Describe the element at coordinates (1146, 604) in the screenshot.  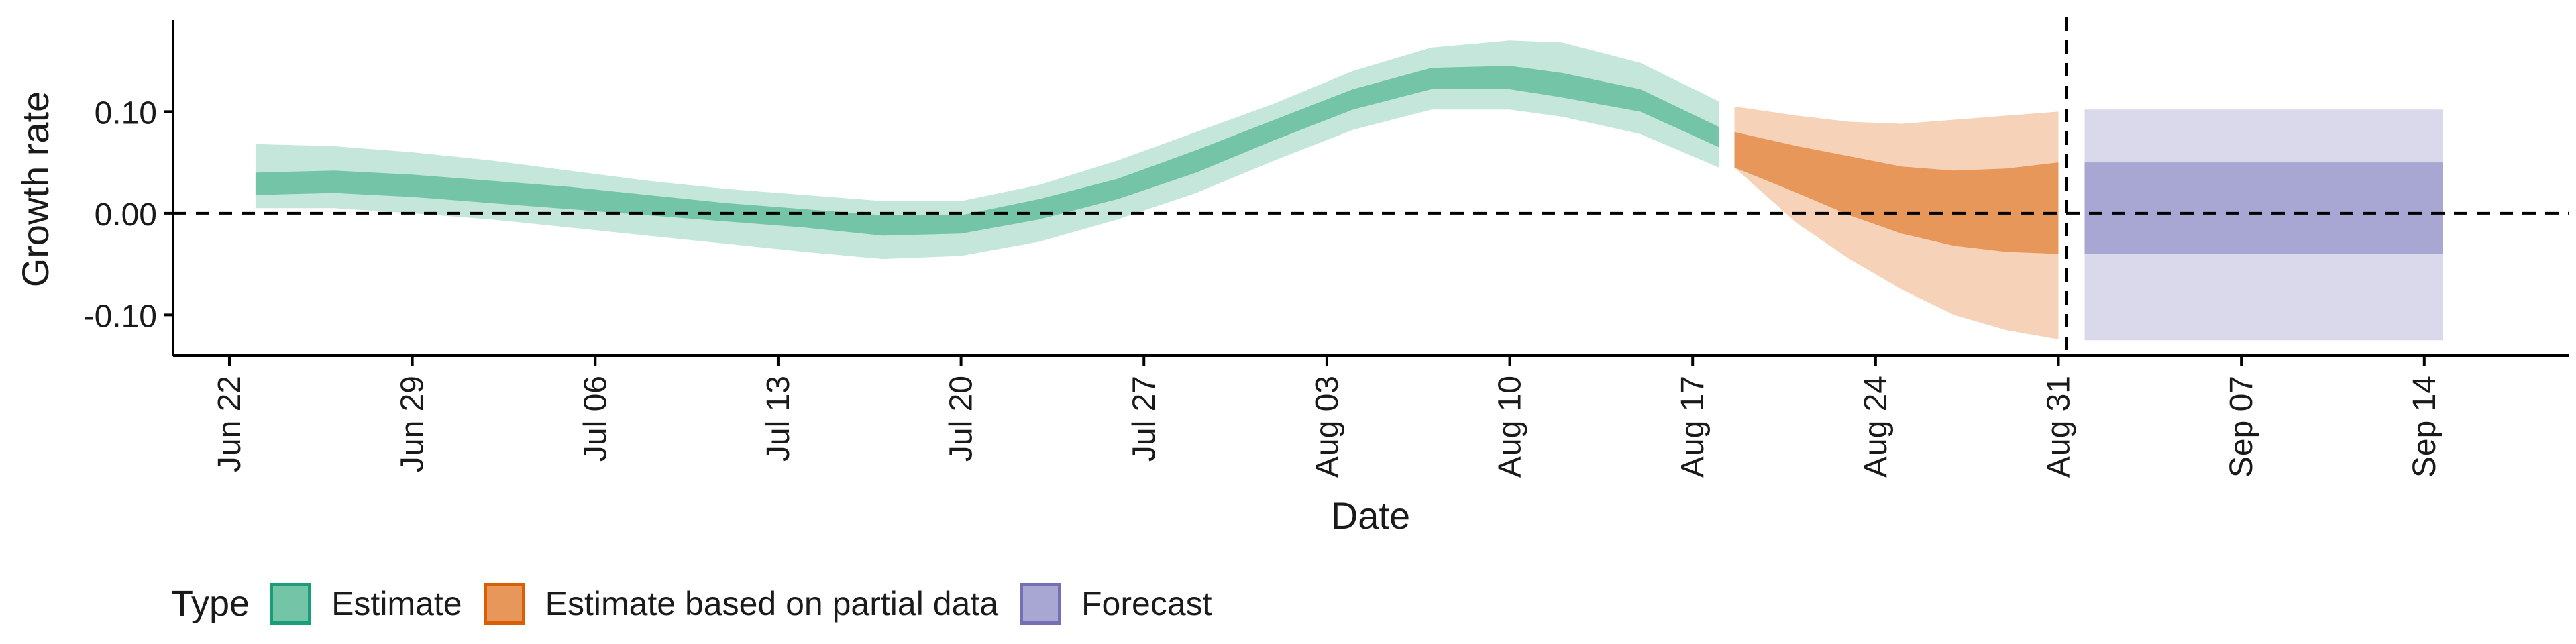
I see `legend-label-forecast: Forecast` at that location.